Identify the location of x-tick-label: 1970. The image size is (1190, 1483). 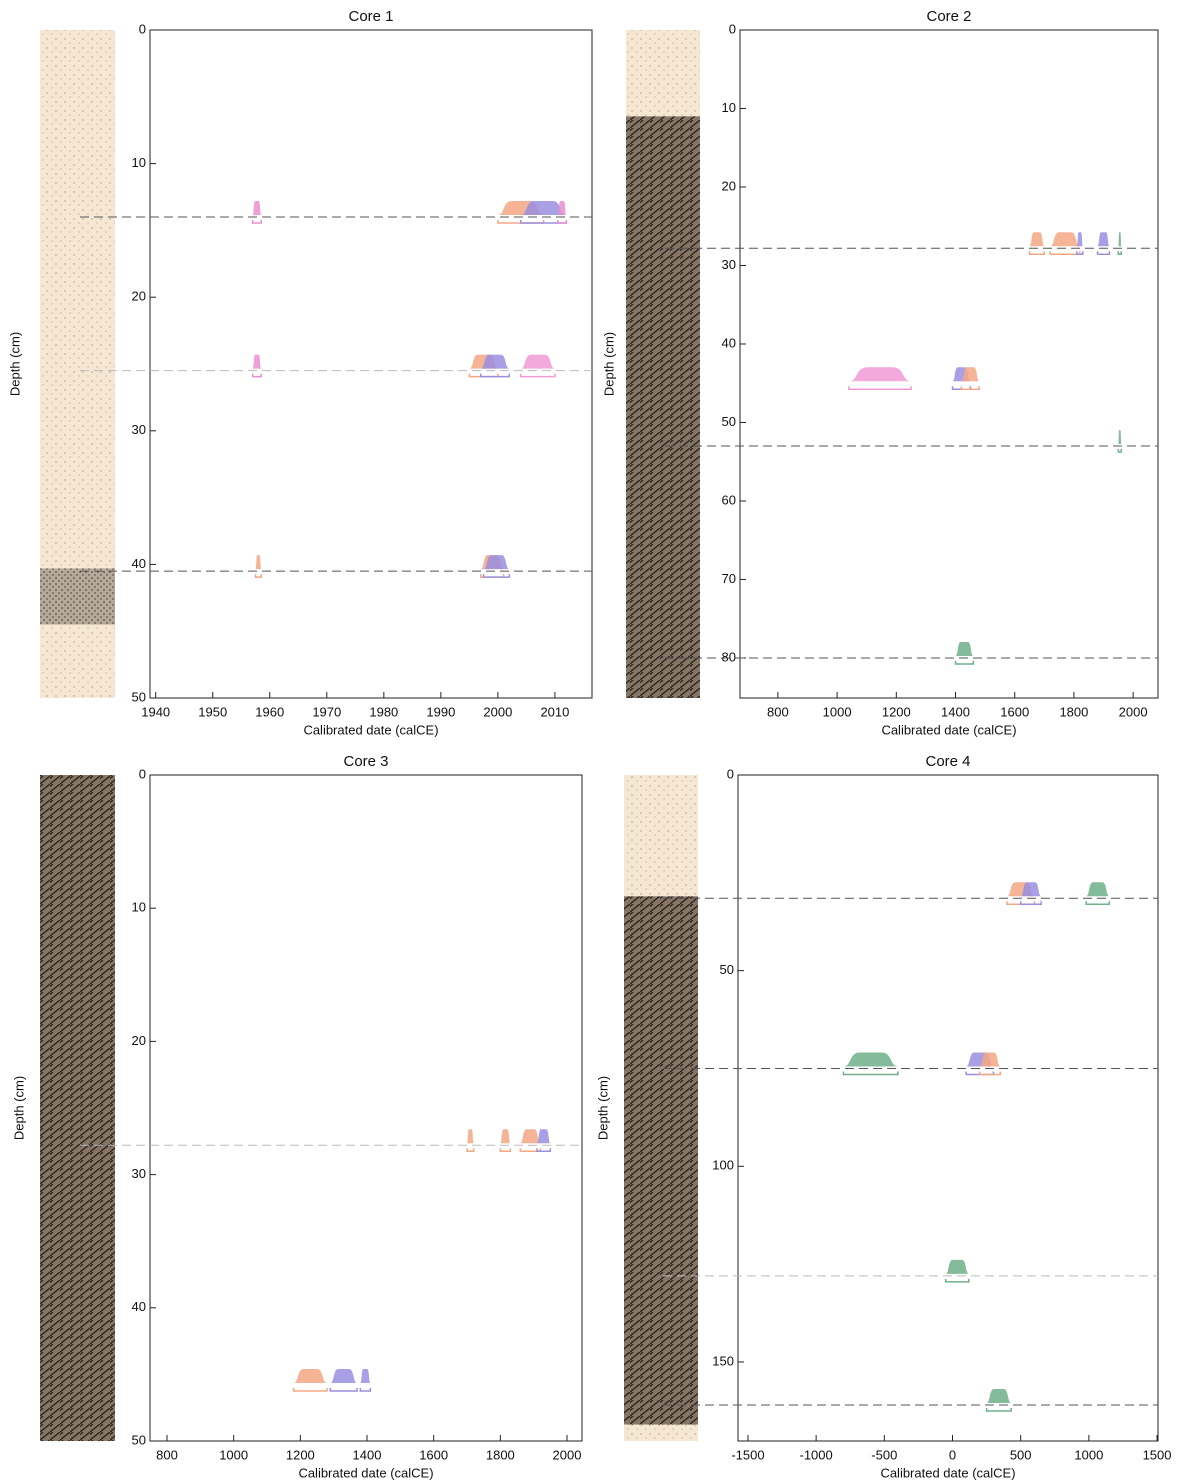
(326, 711).